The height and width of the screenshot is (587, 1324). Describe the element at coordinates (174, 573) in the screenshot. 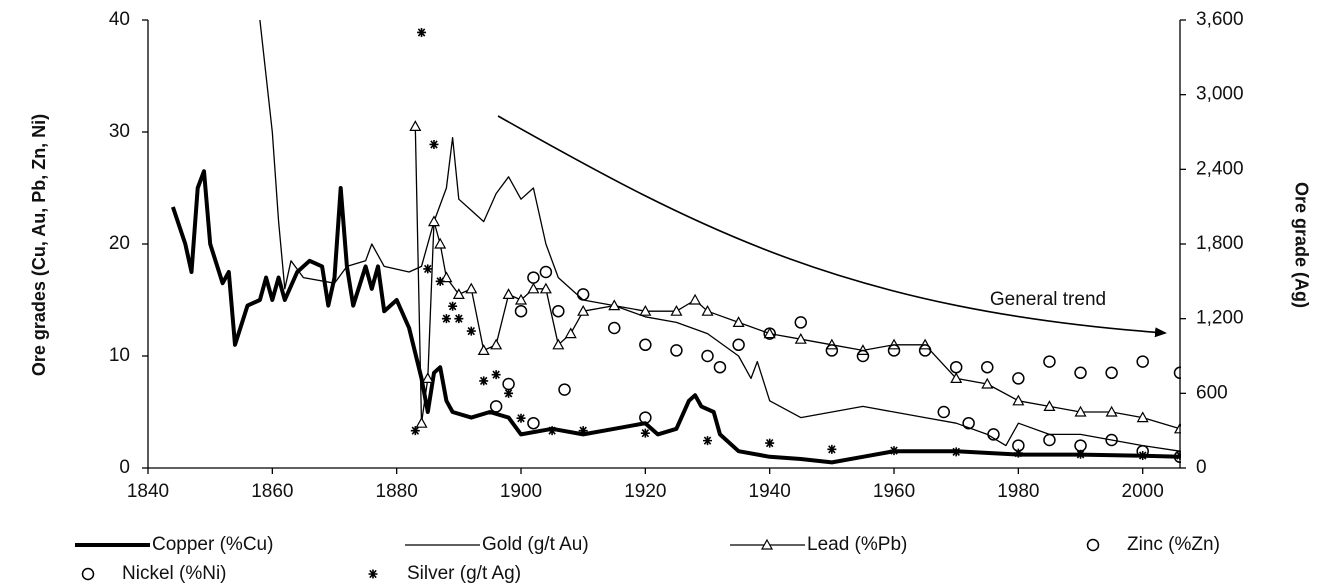

I see `legend-label: Nickel (%Ni)` at that location.